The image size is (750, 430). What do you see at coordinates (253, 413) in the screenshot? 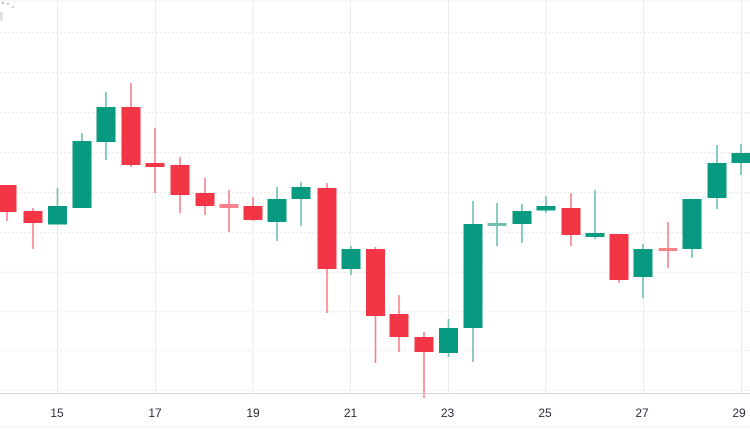
I see `time-axis-label: 19` at bounding box center [253, 413].